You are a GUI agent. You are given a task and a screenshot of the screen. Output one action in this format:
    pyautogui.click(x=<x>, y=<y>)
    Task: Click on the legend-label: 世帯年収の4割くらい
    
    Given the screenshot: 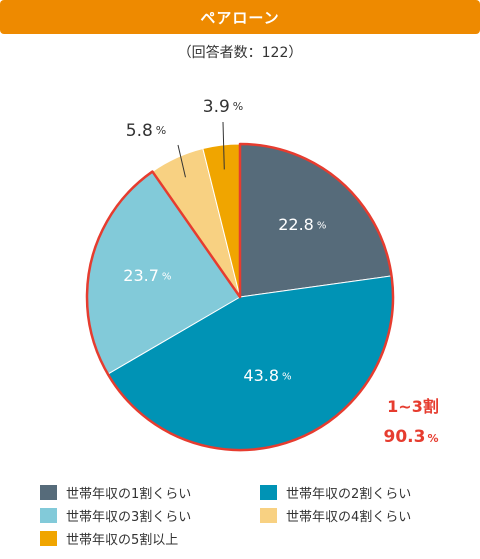 What is the action you would take?
    pyautogui.click(x=349, y=517)
    